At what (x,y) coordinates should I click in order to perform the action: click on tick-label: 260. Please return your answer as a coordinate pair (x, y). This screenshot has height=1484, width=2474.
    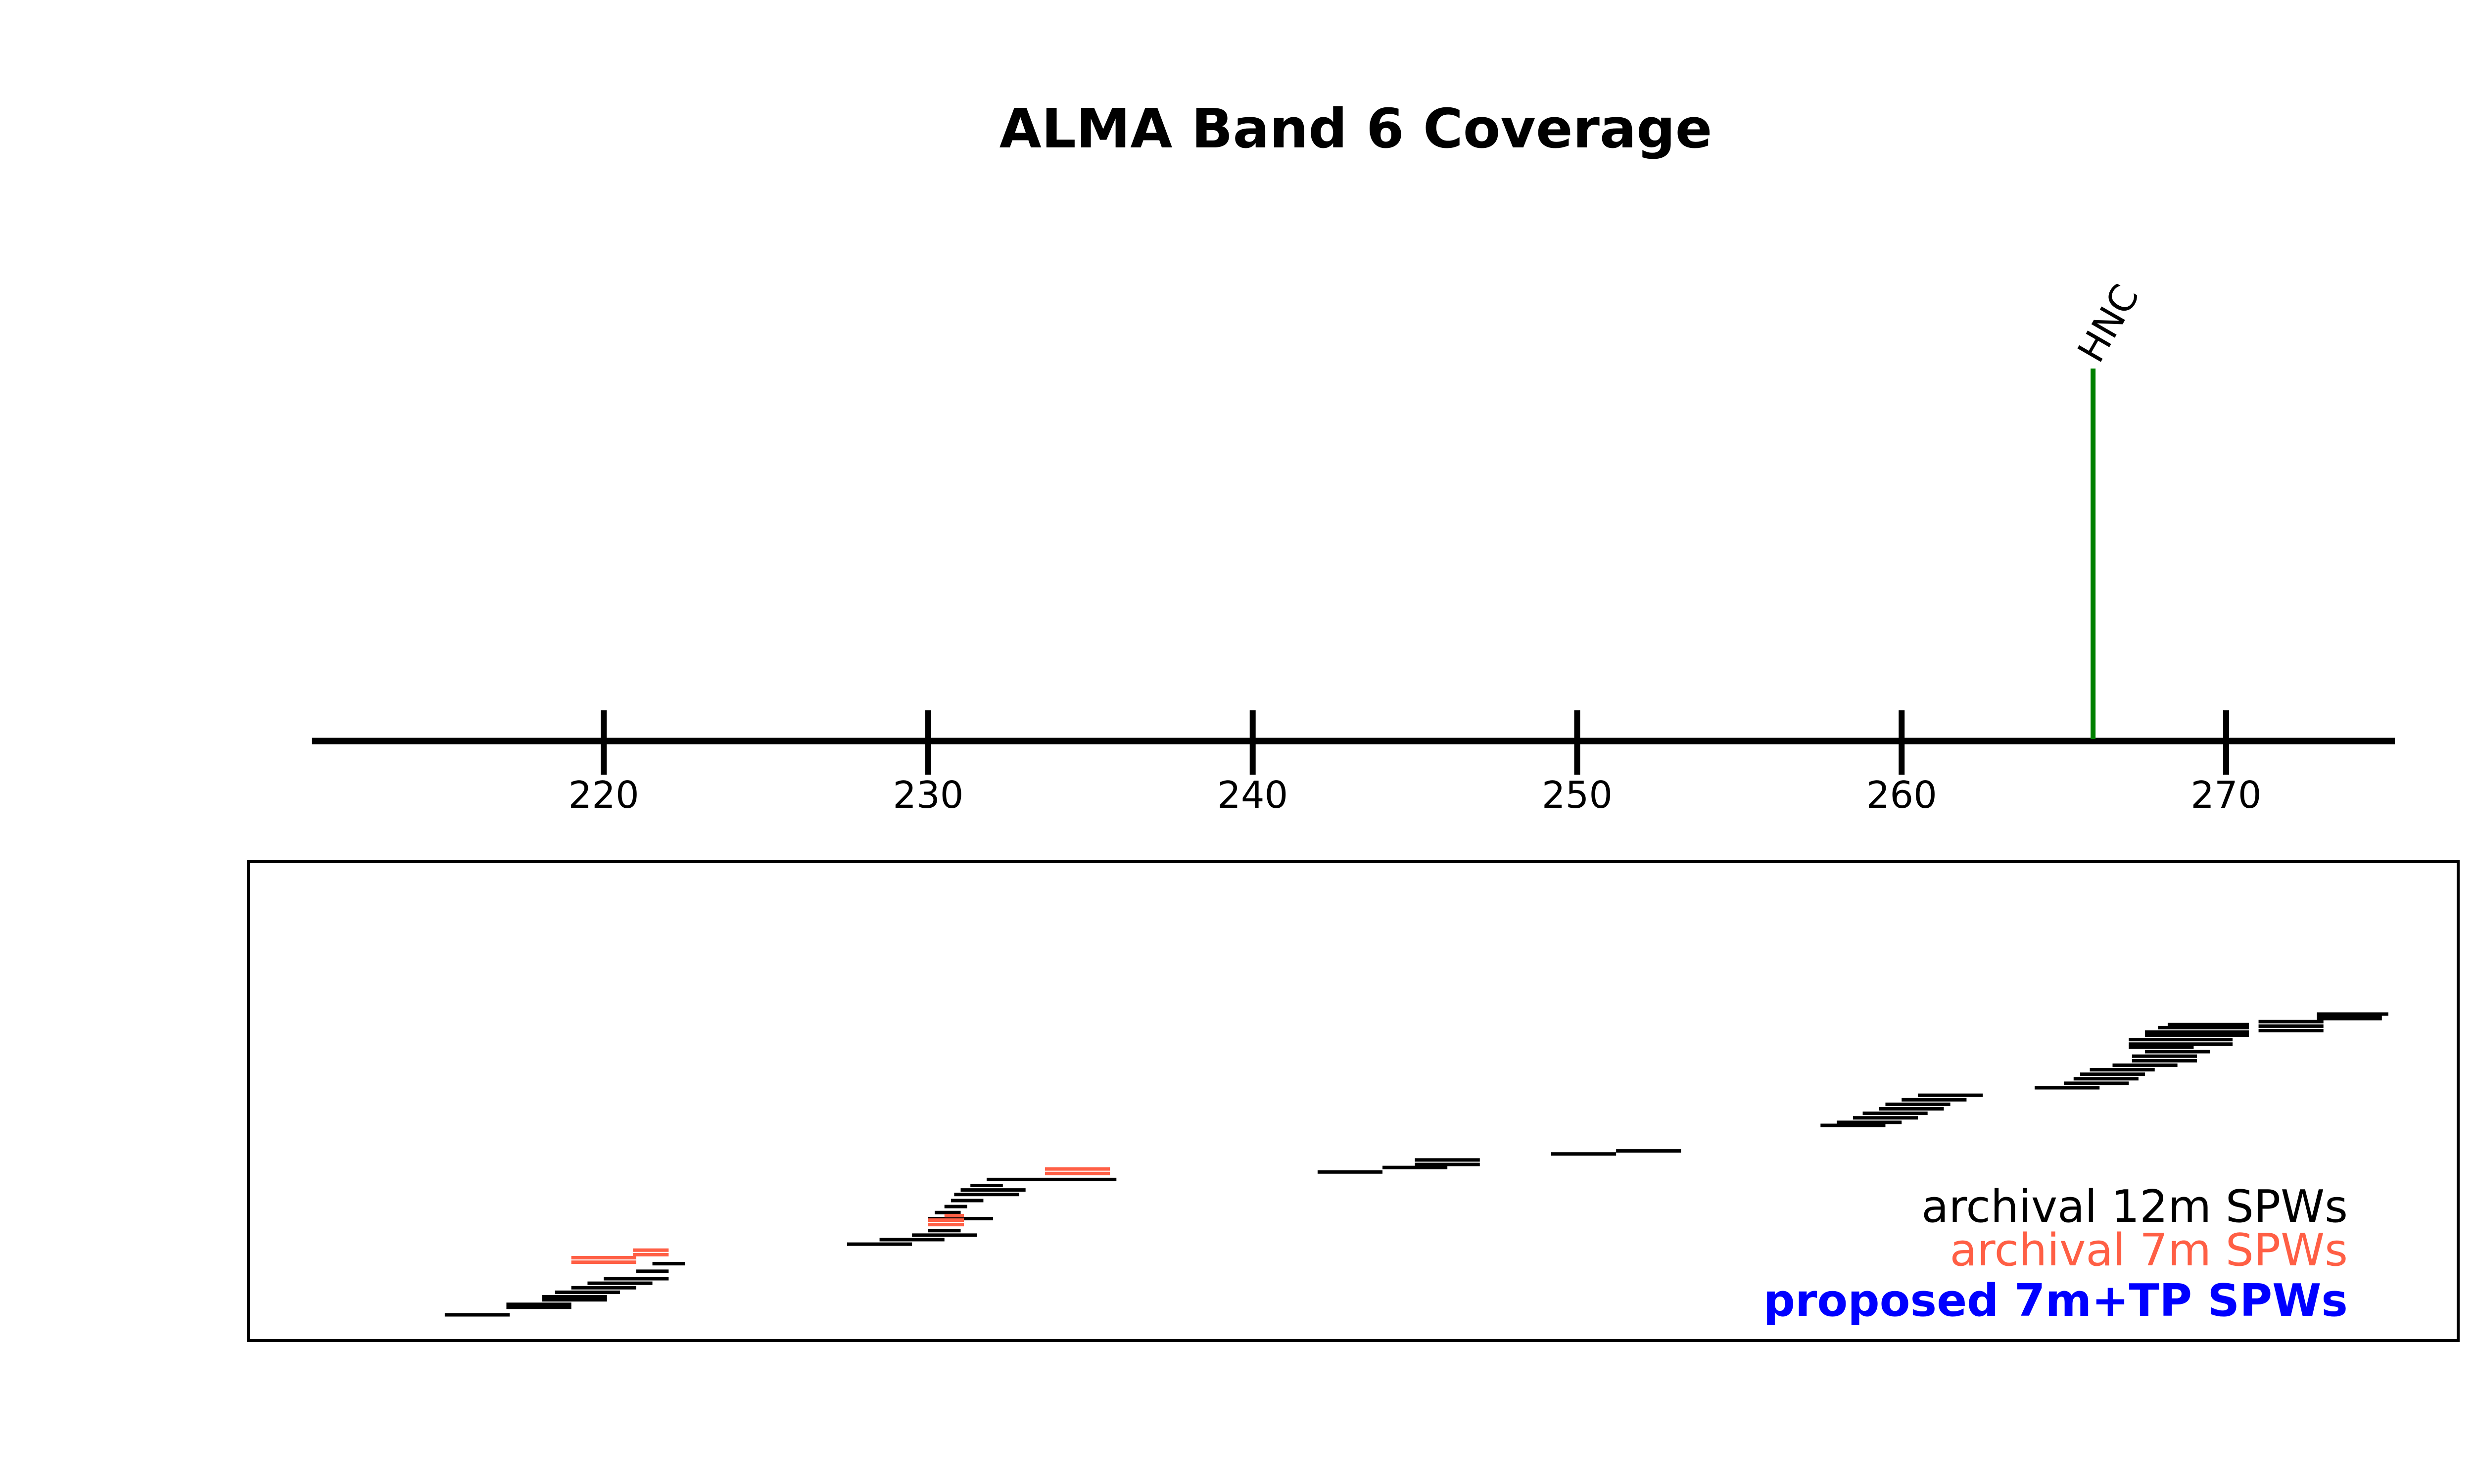
    Looking at the image, I should click on (1902, 795).